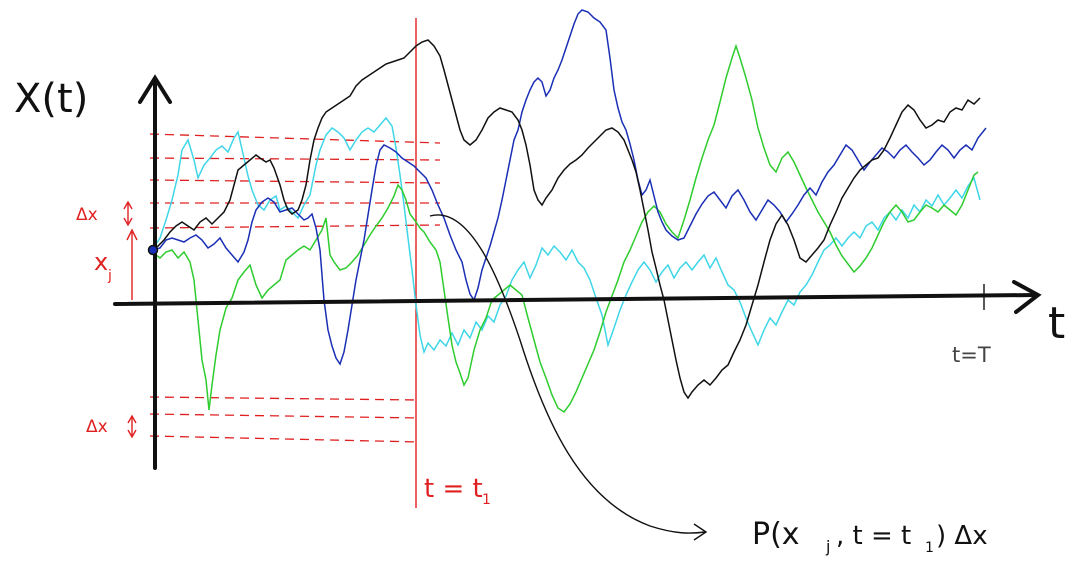  I want to click on pointer-arrowhead, so click(700, 532).